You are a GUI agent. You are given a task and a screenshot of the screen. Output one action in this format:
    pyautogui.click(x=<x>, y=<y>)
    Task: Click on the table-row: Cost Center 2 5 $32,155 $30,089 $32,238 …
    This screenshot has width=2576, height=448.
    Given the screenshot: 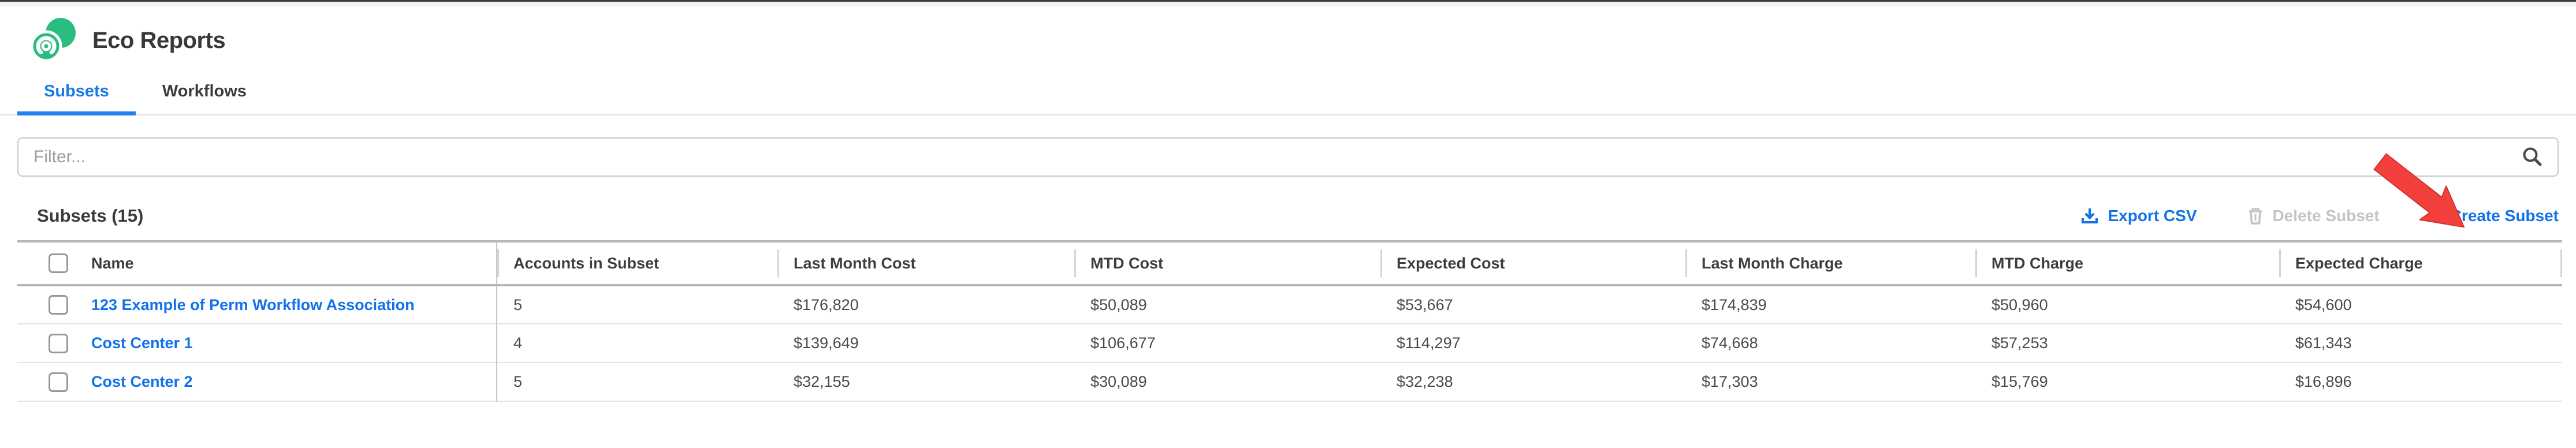 What is the action you would take?
    pyautogui.click(x=1289, y=382)
    